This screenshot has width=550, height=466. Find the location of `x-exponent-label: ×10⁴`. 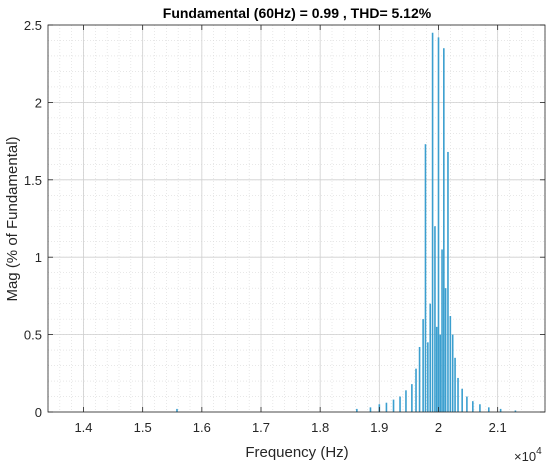

x-exponent-label: ×10⁴ is located at coordinates (528, 455).